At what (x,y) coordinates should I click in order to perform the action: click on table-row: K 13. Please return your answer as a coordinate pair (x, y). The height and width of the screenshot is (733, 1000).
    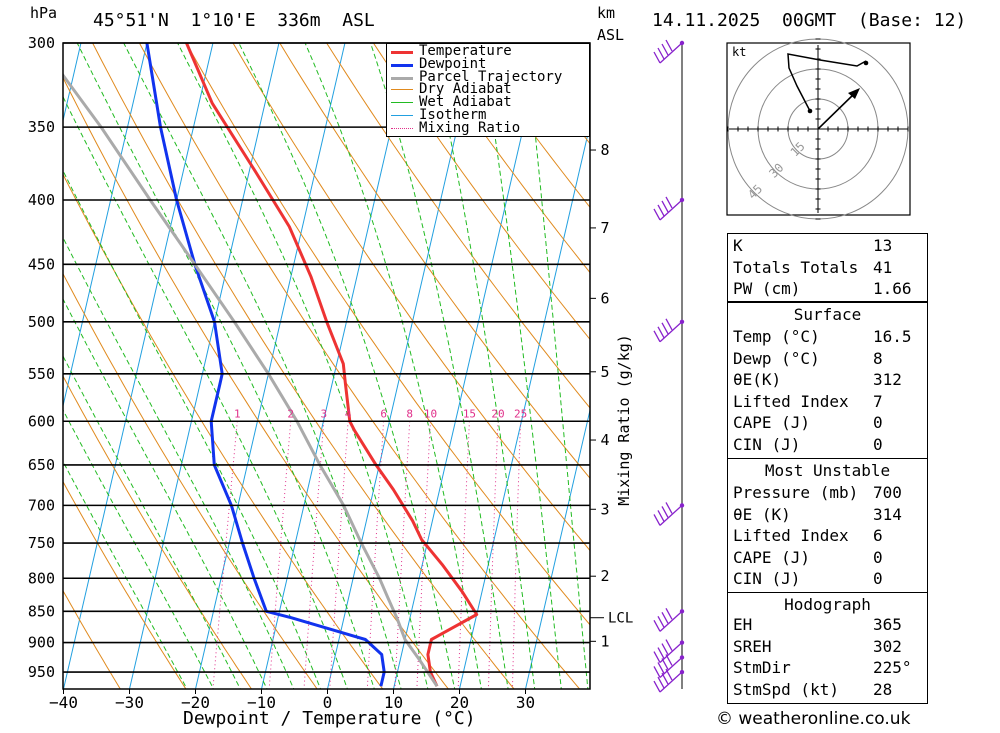
    Looking at the image, I should click on (827, 246).